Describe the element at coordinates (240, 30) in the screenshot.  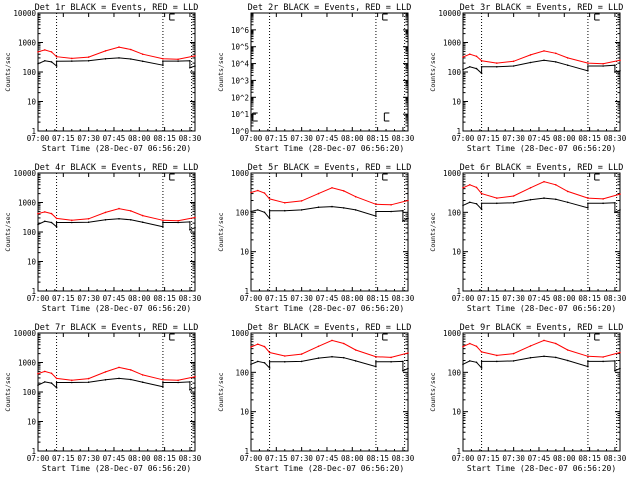
I see `y-tick-label: 10^6` at that location.